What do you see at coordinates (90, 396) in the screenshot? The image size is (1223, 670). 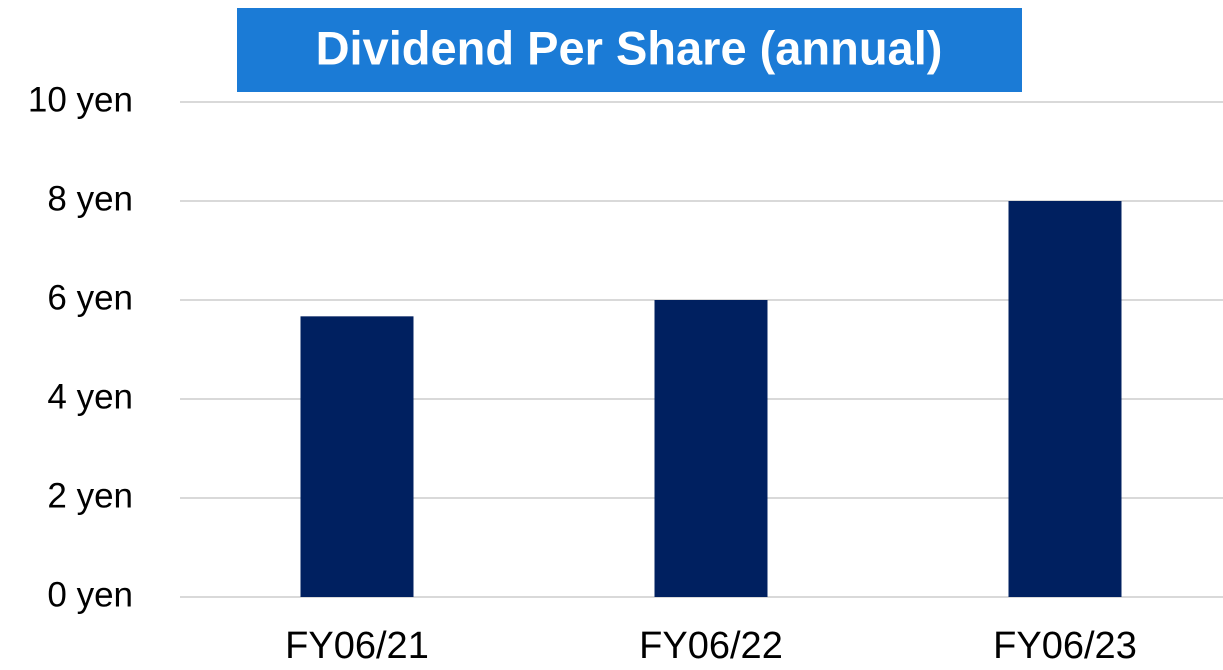 I see `y-tick-label: 4 yen` at bounding box center [90, 396].